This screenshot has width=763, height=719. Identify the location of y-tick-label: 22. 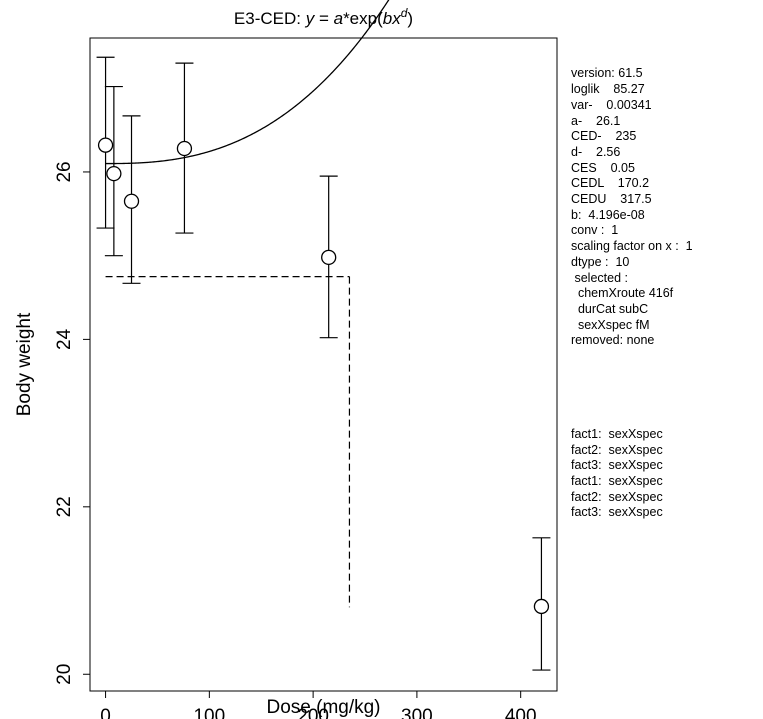
(64, 506).